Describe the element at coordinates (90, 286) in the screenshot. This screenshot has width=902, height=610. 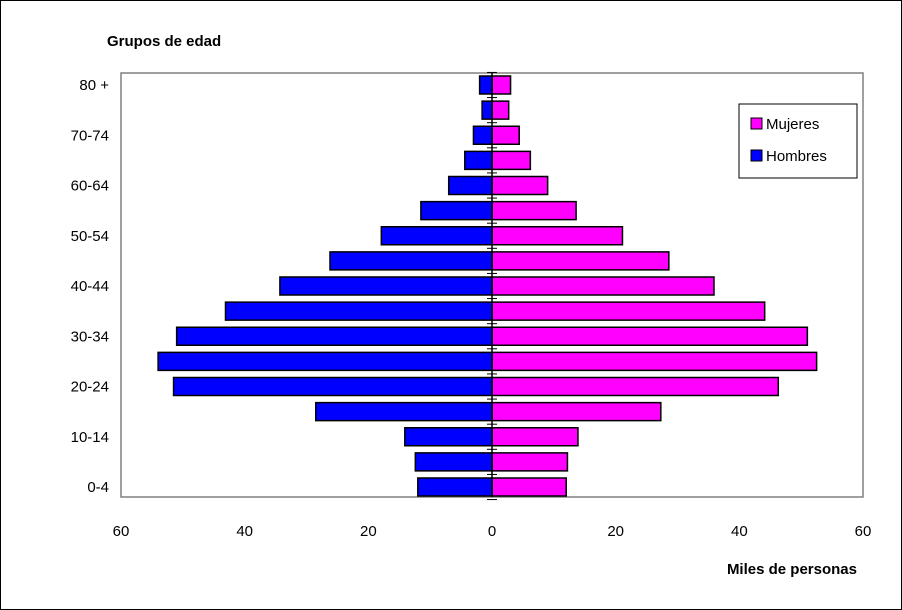
I see `y-tick-label: 40-44` at that location.